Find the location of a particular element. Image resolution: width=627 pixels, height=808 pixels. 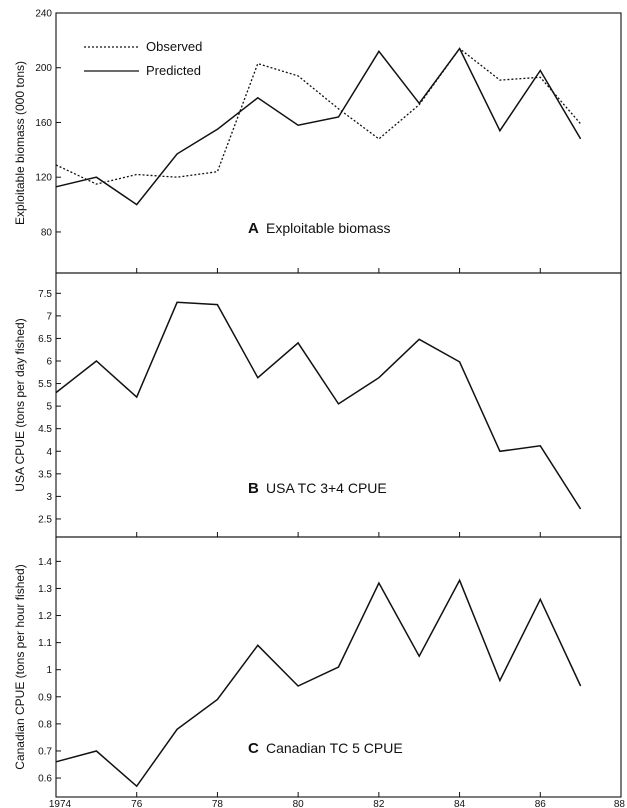

panel-title: Canadian TC 5 CPUE is located at coordinates (334, 748).